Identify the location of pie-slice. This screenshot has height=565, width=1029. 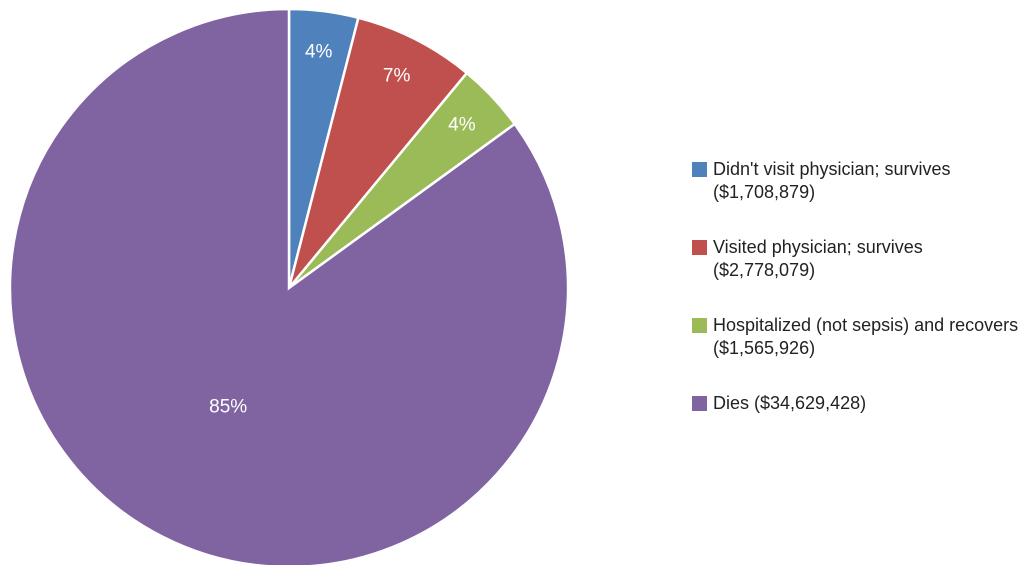
(378, 152).